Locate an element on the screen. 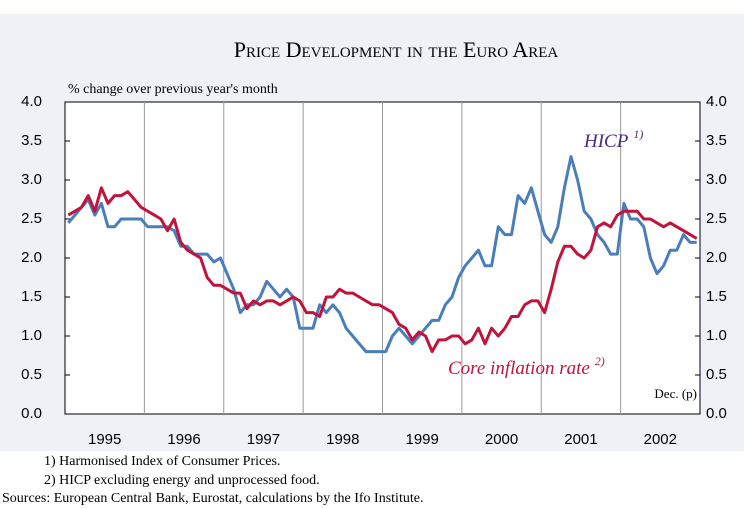 The image size is (744, 509). series-name: HICP is located at coordinates (606, 141).